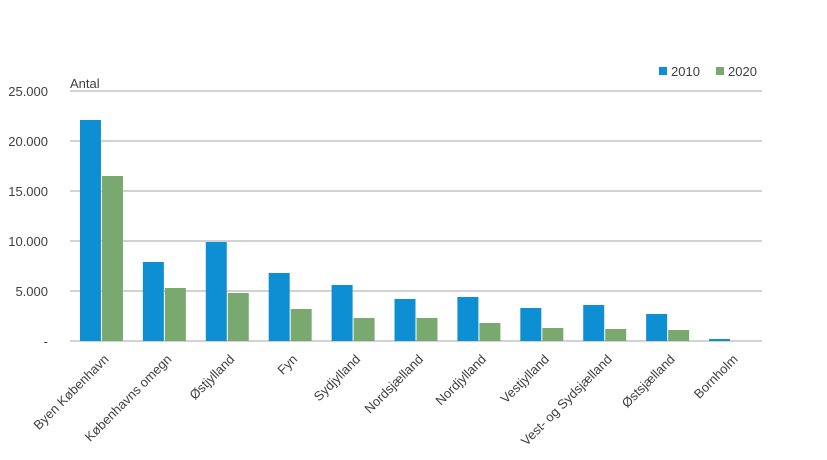  Describe the element at coordinates (720, 71) in the screenshot. I see `legend-swatch-2020` at that location.